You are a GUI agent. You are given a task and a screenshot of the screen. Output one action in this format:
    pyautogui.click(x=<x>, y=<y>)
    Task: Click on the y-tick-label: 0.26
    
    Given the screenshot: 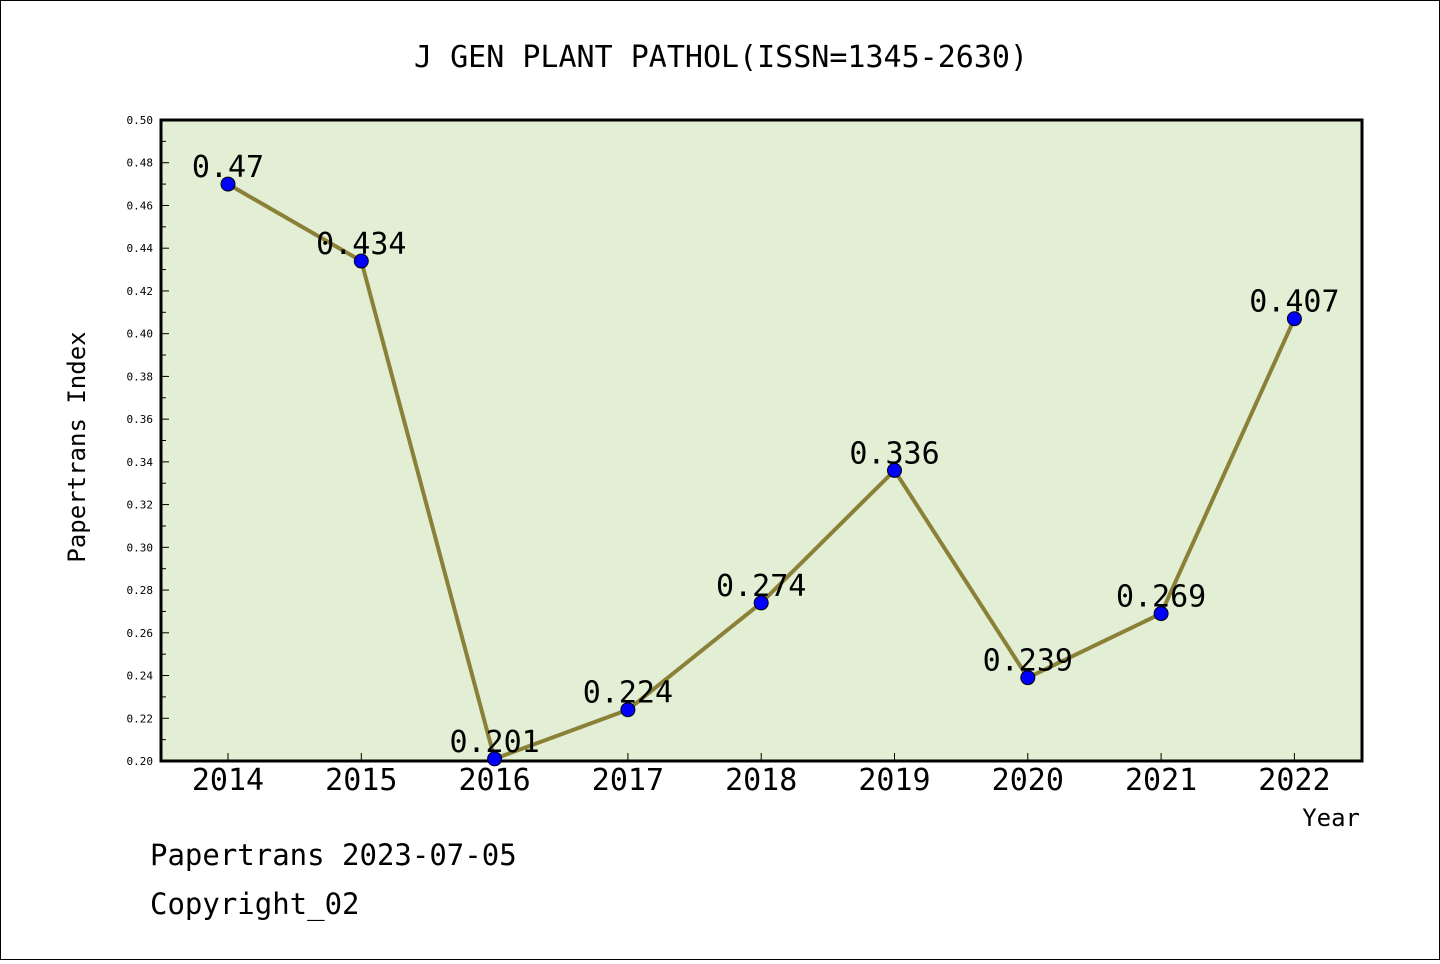 What is the action you would take?
    pyautogui.click(x=140, y=633)
    